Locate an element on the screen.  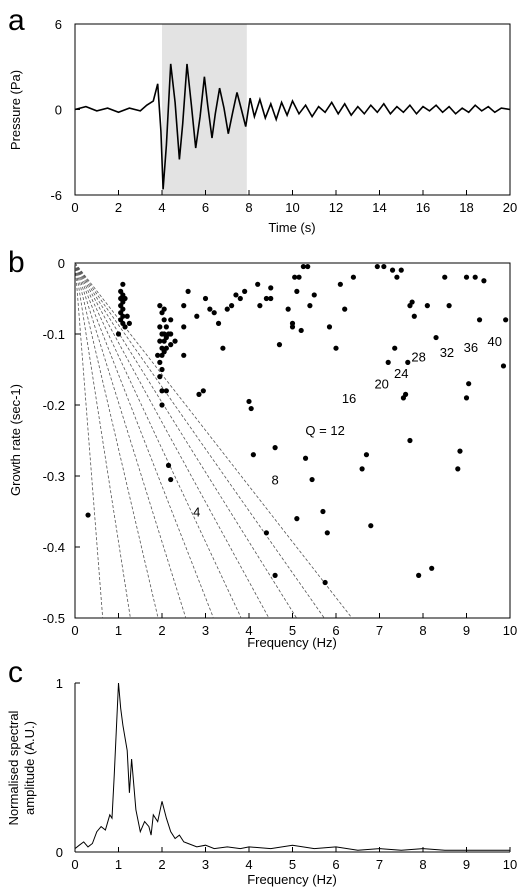
panel-a-ylabel: Pressure (Pa) is located at coordinates (15, 110).